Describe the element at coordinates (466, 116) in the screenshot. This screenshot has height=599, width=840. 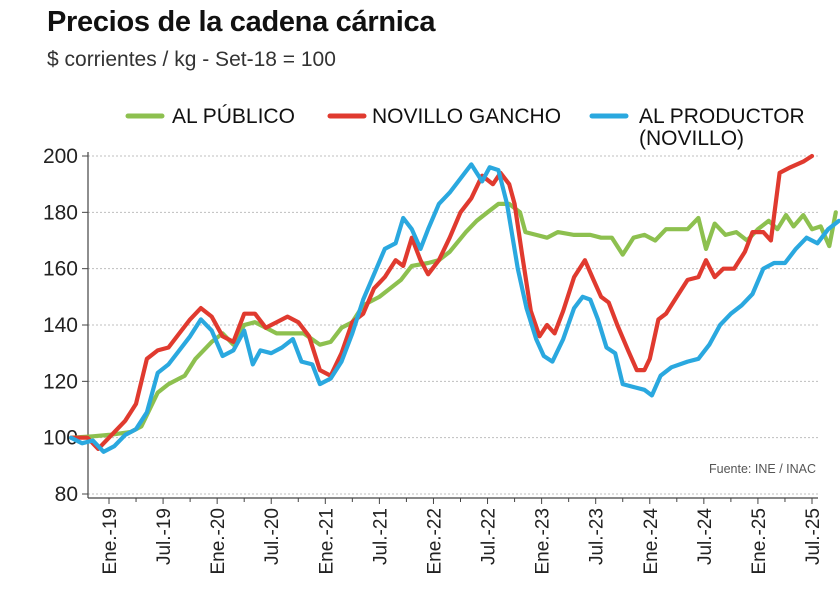
I see `legend-label: NOVILLO GANCHO` at that location.